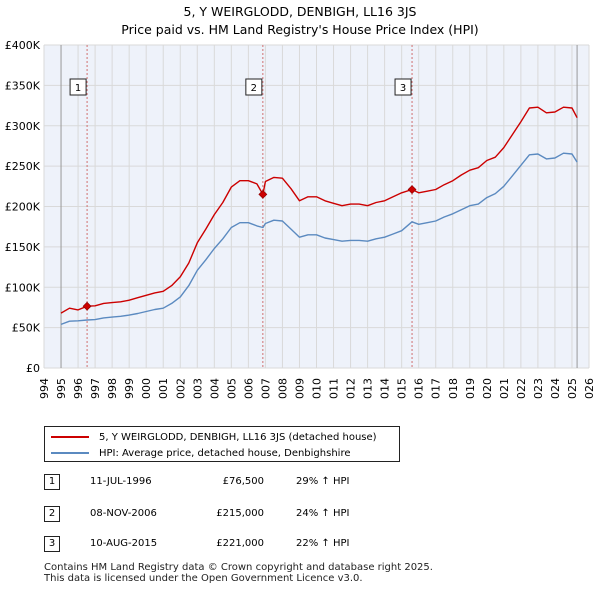  I want to click on sale-label-text: 1, so click(78, 88).